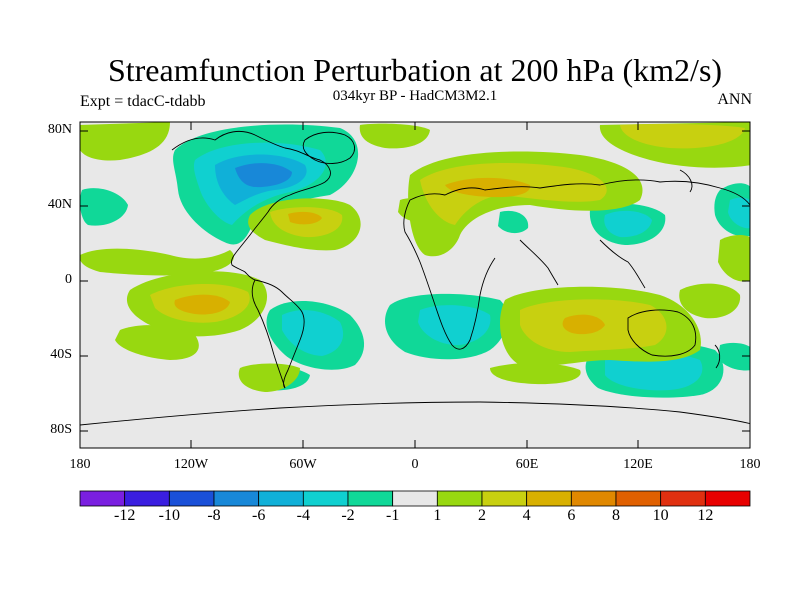 The image size is (800, 600). What do you see at coordinates (80, 464) in the screenshot?
I see `lon-label-180w: 180` at bounding box center [80, 464].